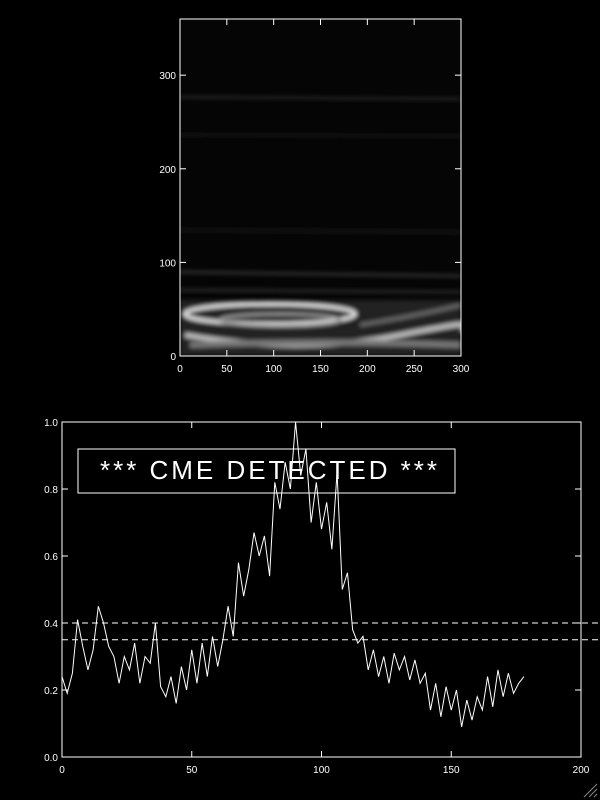 The height and width of the screenshot is (800, 600). What do you see at coordinates (270, 470) in the screenshot?
I see `annotation: *** CME DETECTED ***` at bounding box center [270, 470].